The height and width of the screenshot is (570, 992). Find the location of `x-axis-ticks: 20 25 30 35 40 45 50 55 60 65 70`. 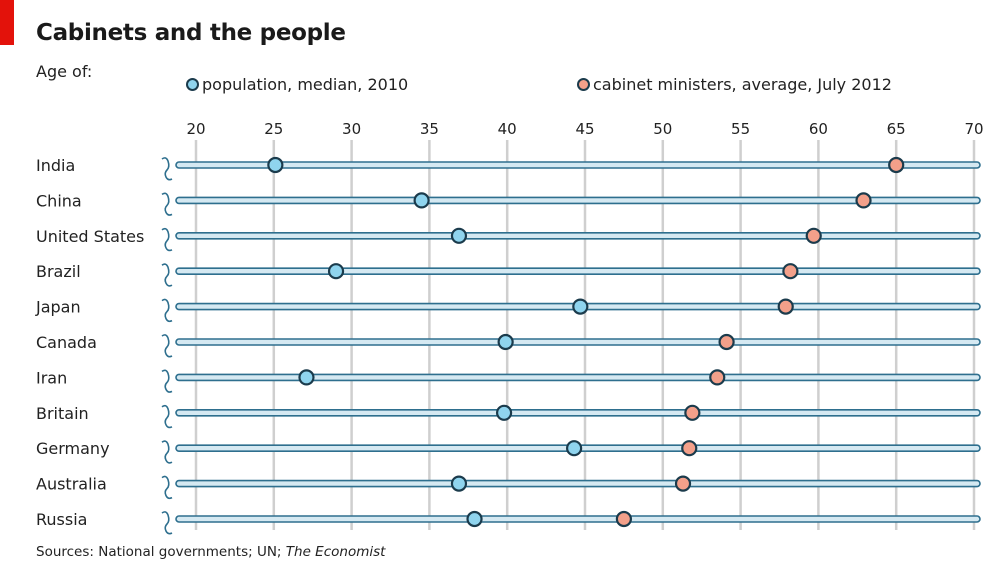

x-axis-ticks: 20 25 30 35 40 45 50 55 60 65 70 is located at coordinates (584, 129).